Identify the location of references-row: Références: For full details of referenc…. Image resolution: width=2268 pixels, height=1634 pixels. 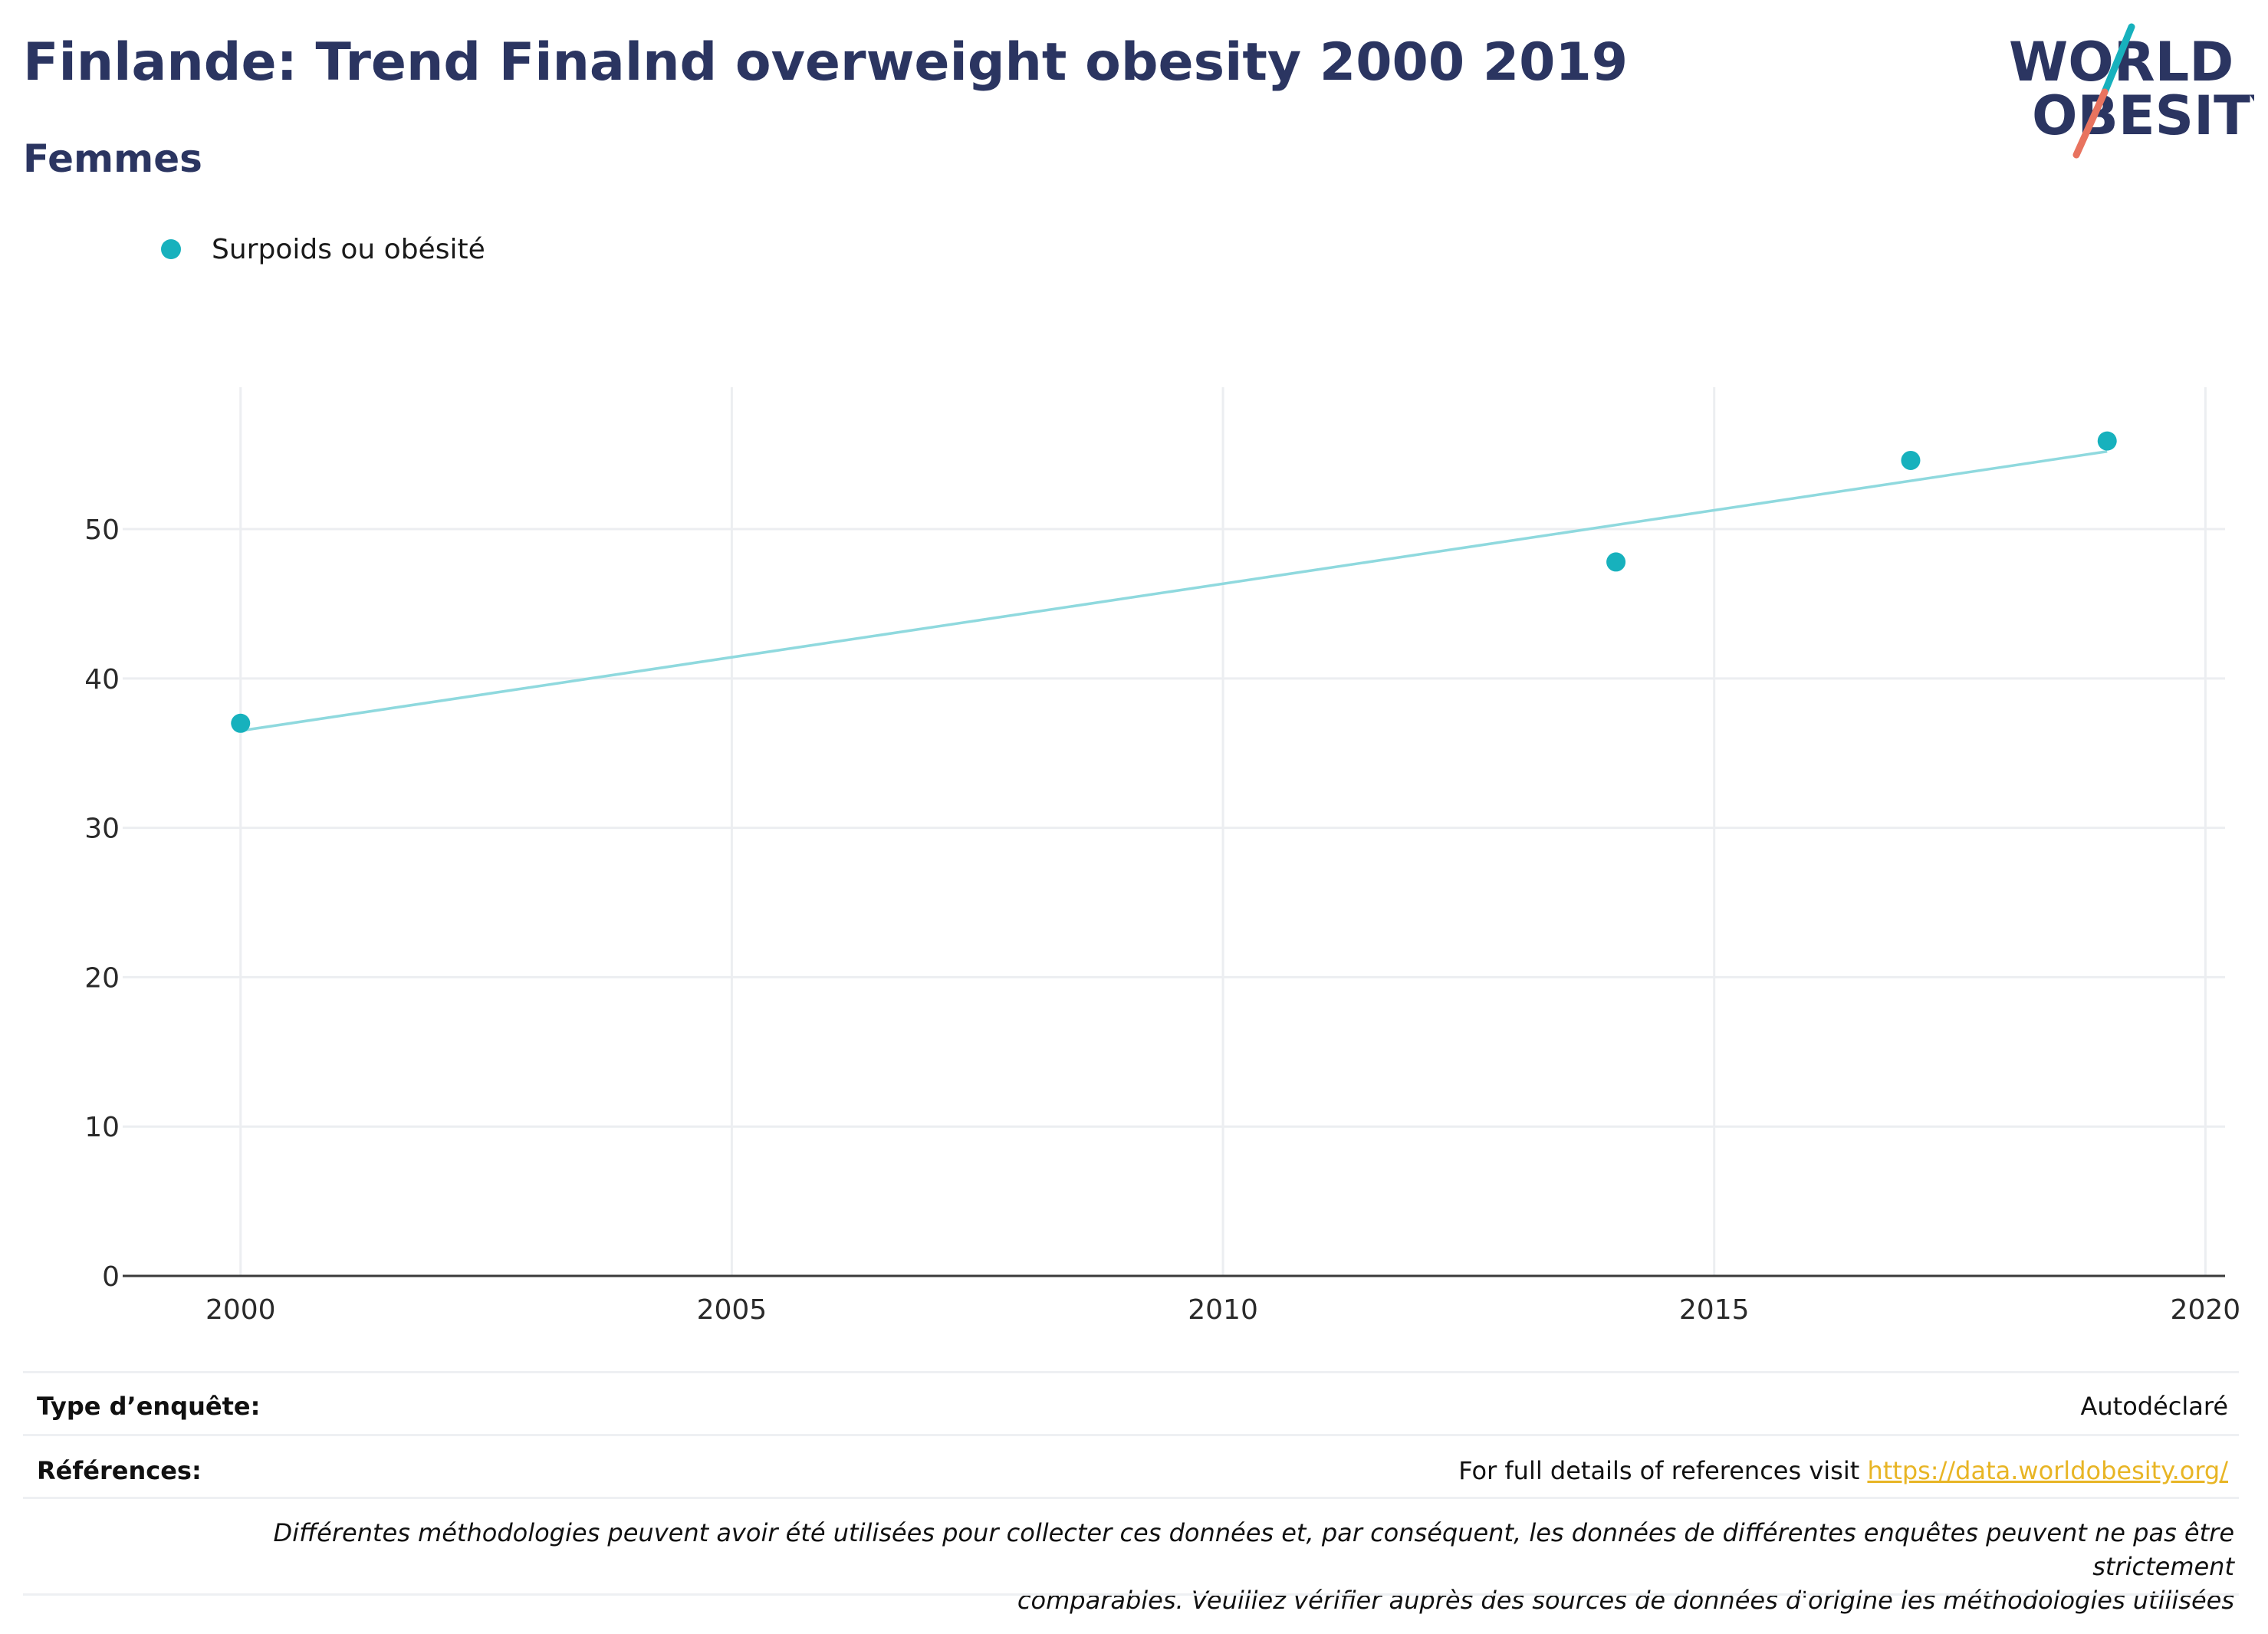
(1131, 1467).